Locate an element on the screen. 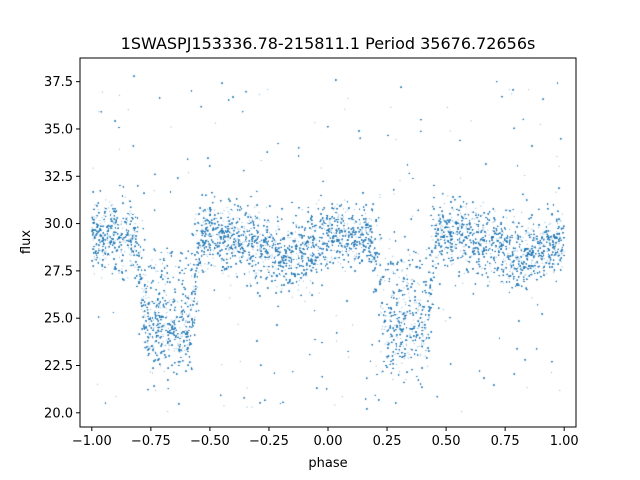 This screenshot has width=640, height=480. x-tick-label: 0.75 is located at coordinates (505, 441).